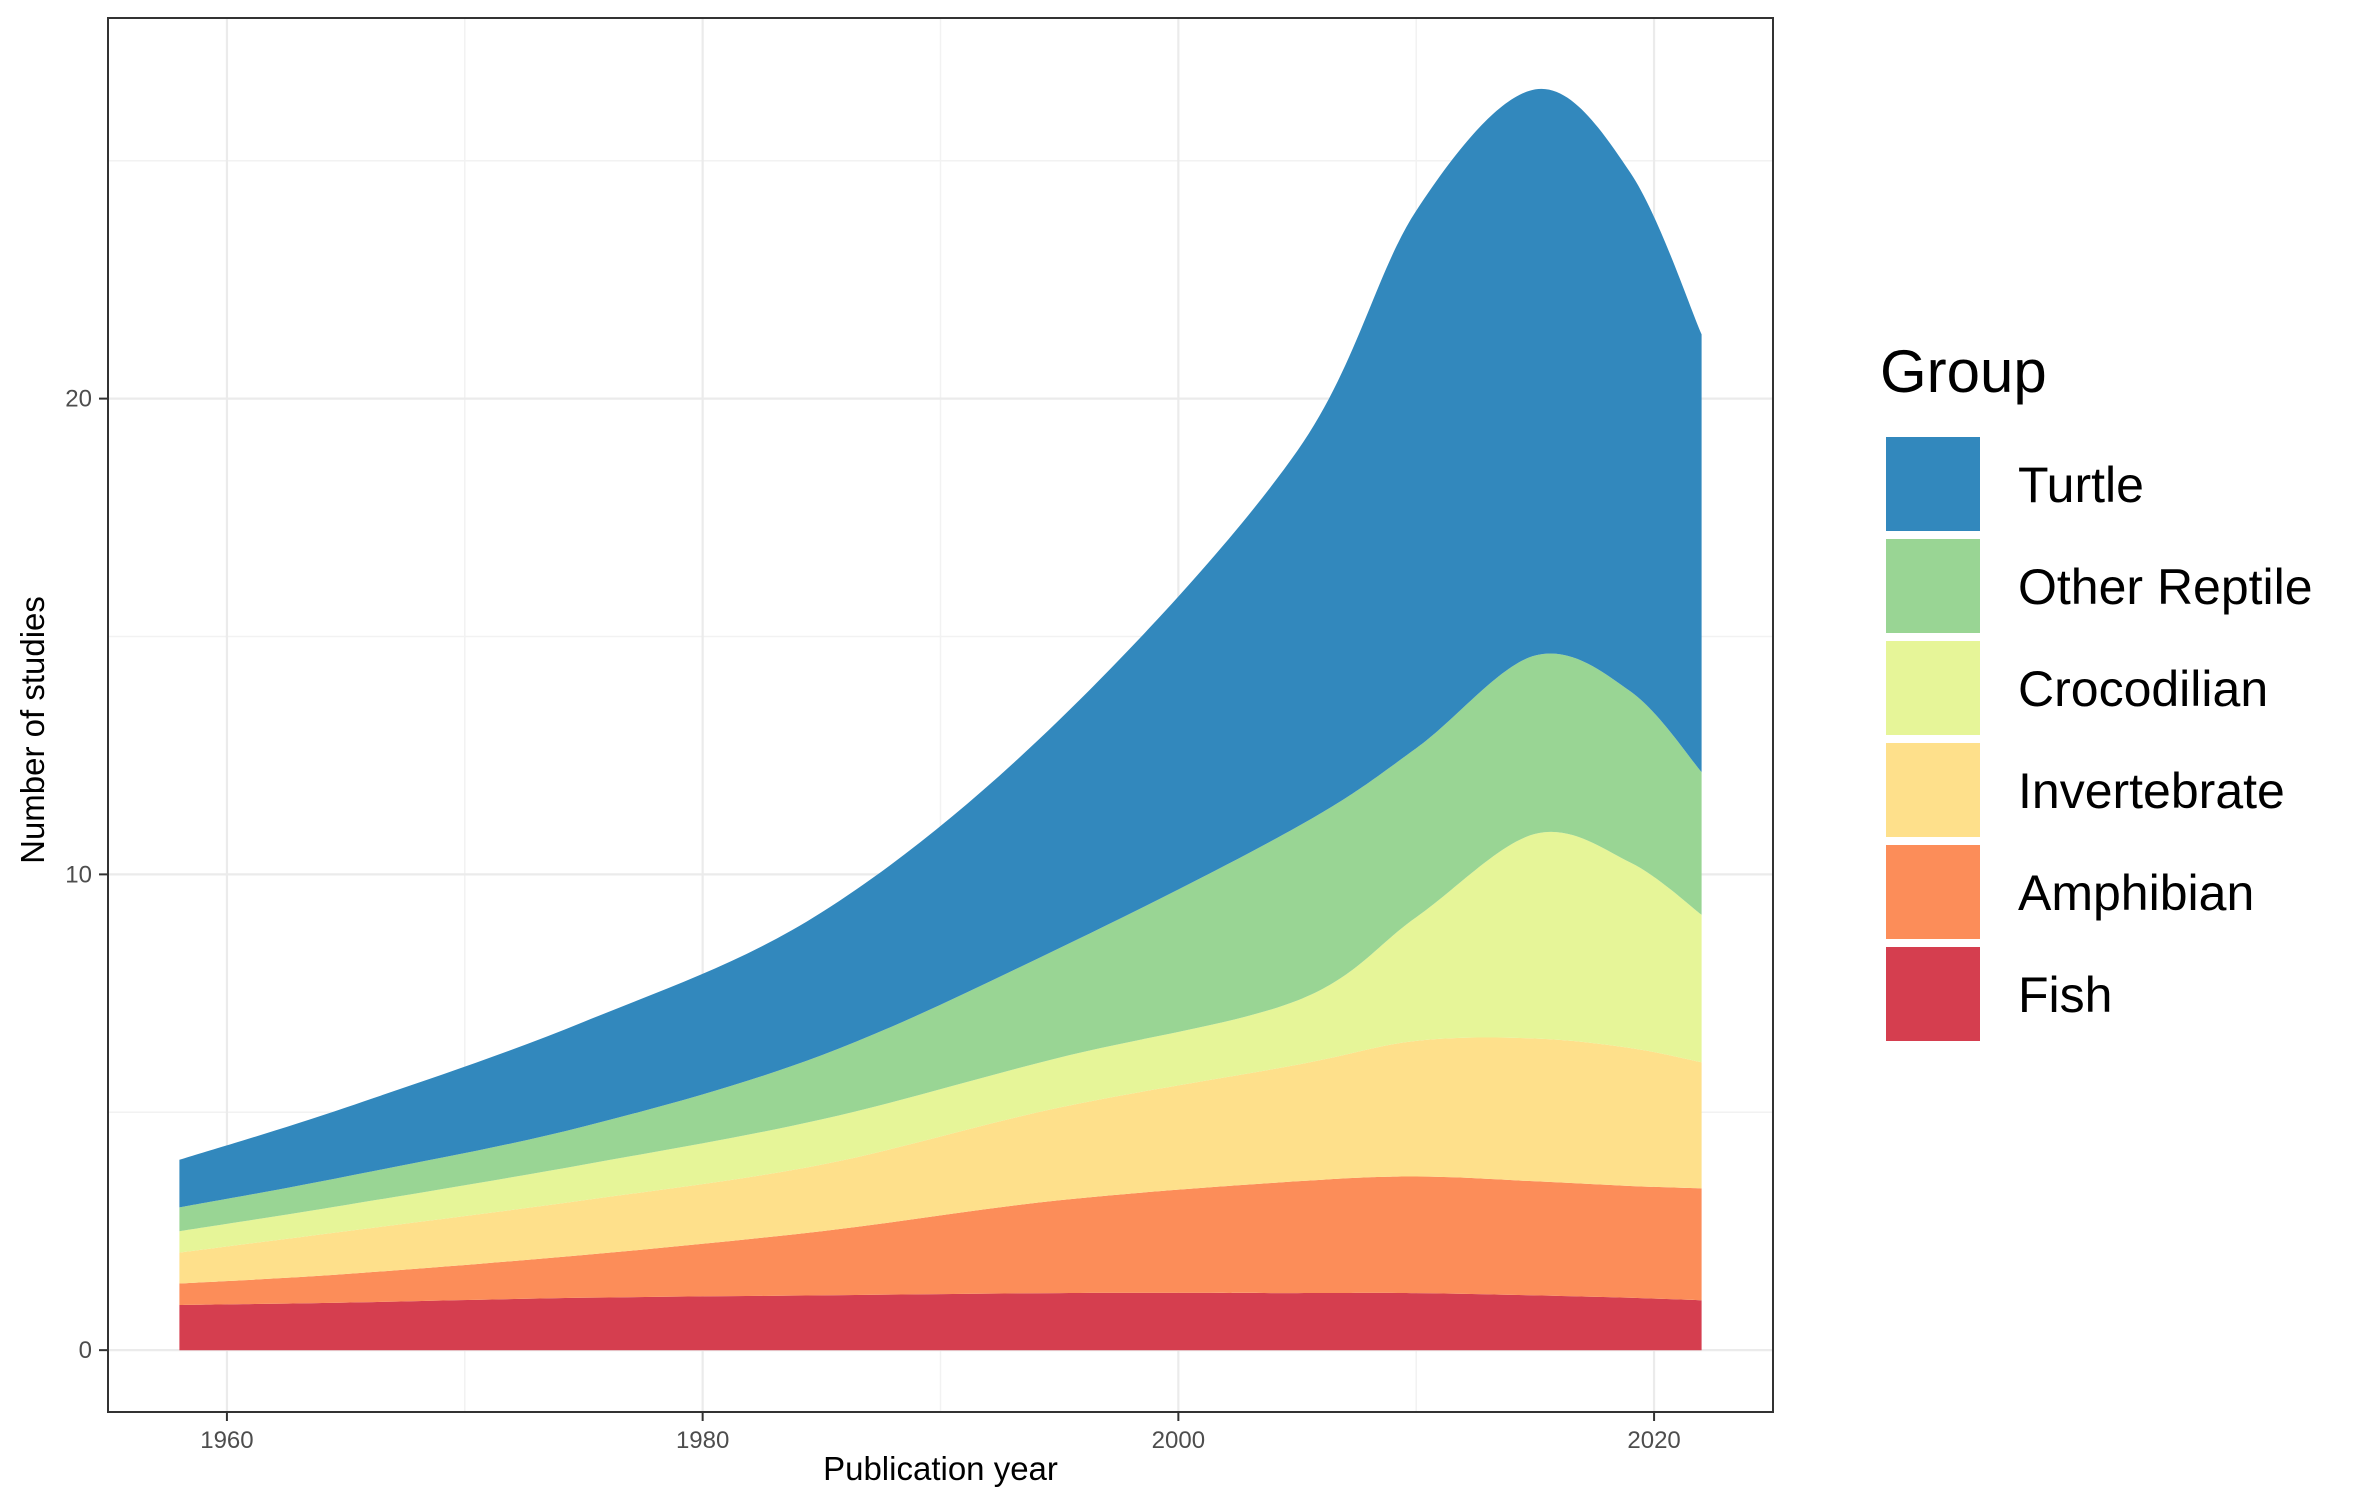 The width and height of the screenshot is (2360, 1494). Describe the element at coordinates (2143, 689) in the screenshot. I see `legend-label-crocodilian: Crocodilian` at that location.